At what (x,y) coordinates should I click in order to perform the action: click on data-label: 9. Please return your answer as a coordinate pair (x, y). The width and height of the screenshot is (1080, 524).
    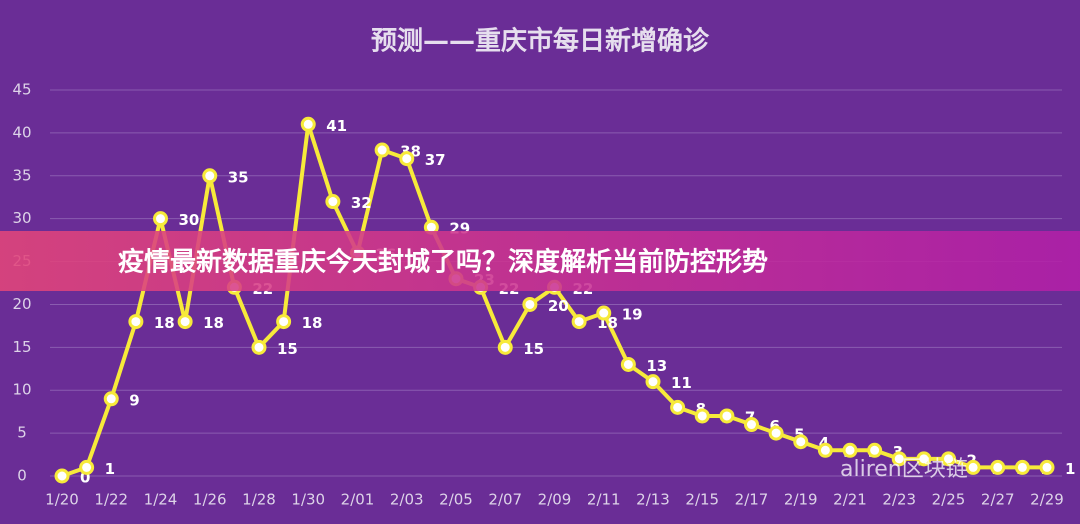
    Looking at the image, I should click on (134, 400).